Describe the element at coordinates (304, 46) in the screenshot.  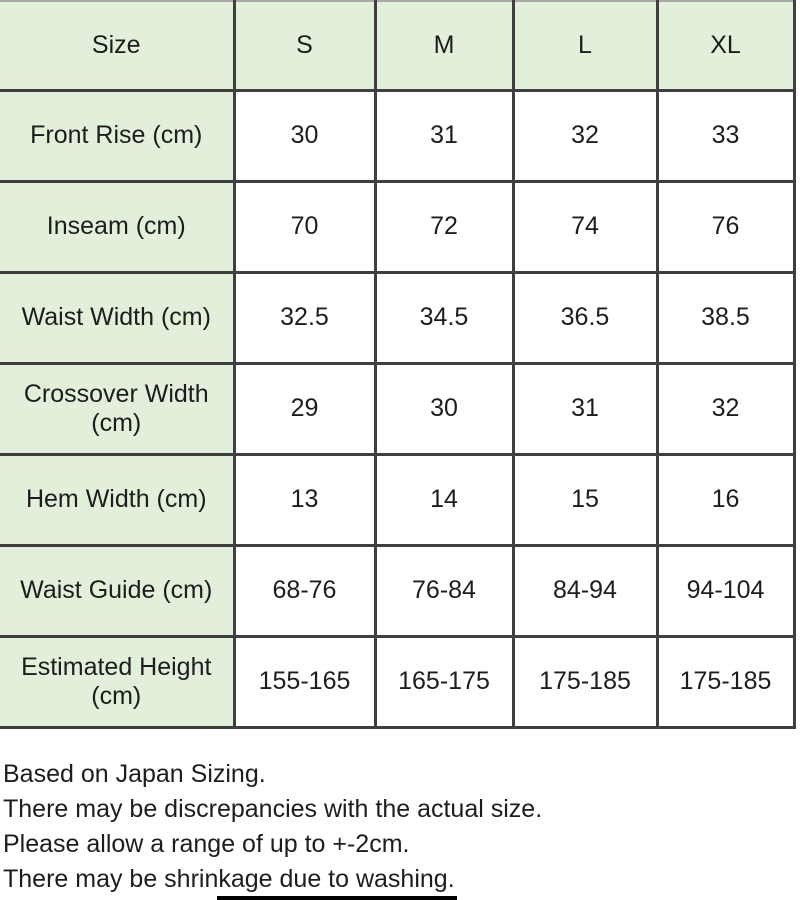
I see `header-cell-s: S` at that location.